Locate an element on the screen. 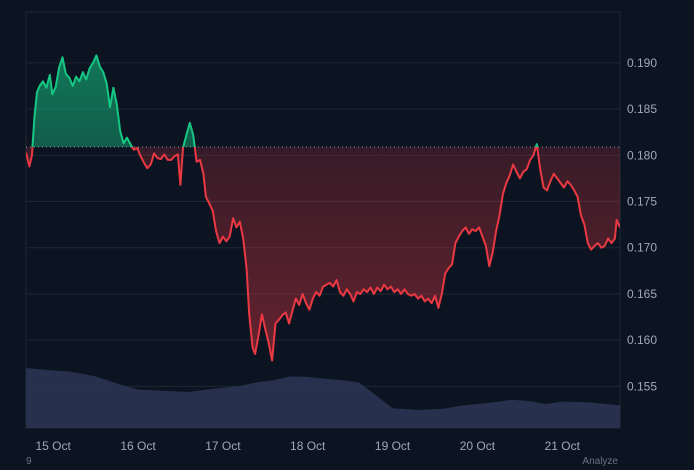  y-tick-label: 0.175 is located at coordinates (642, 202).